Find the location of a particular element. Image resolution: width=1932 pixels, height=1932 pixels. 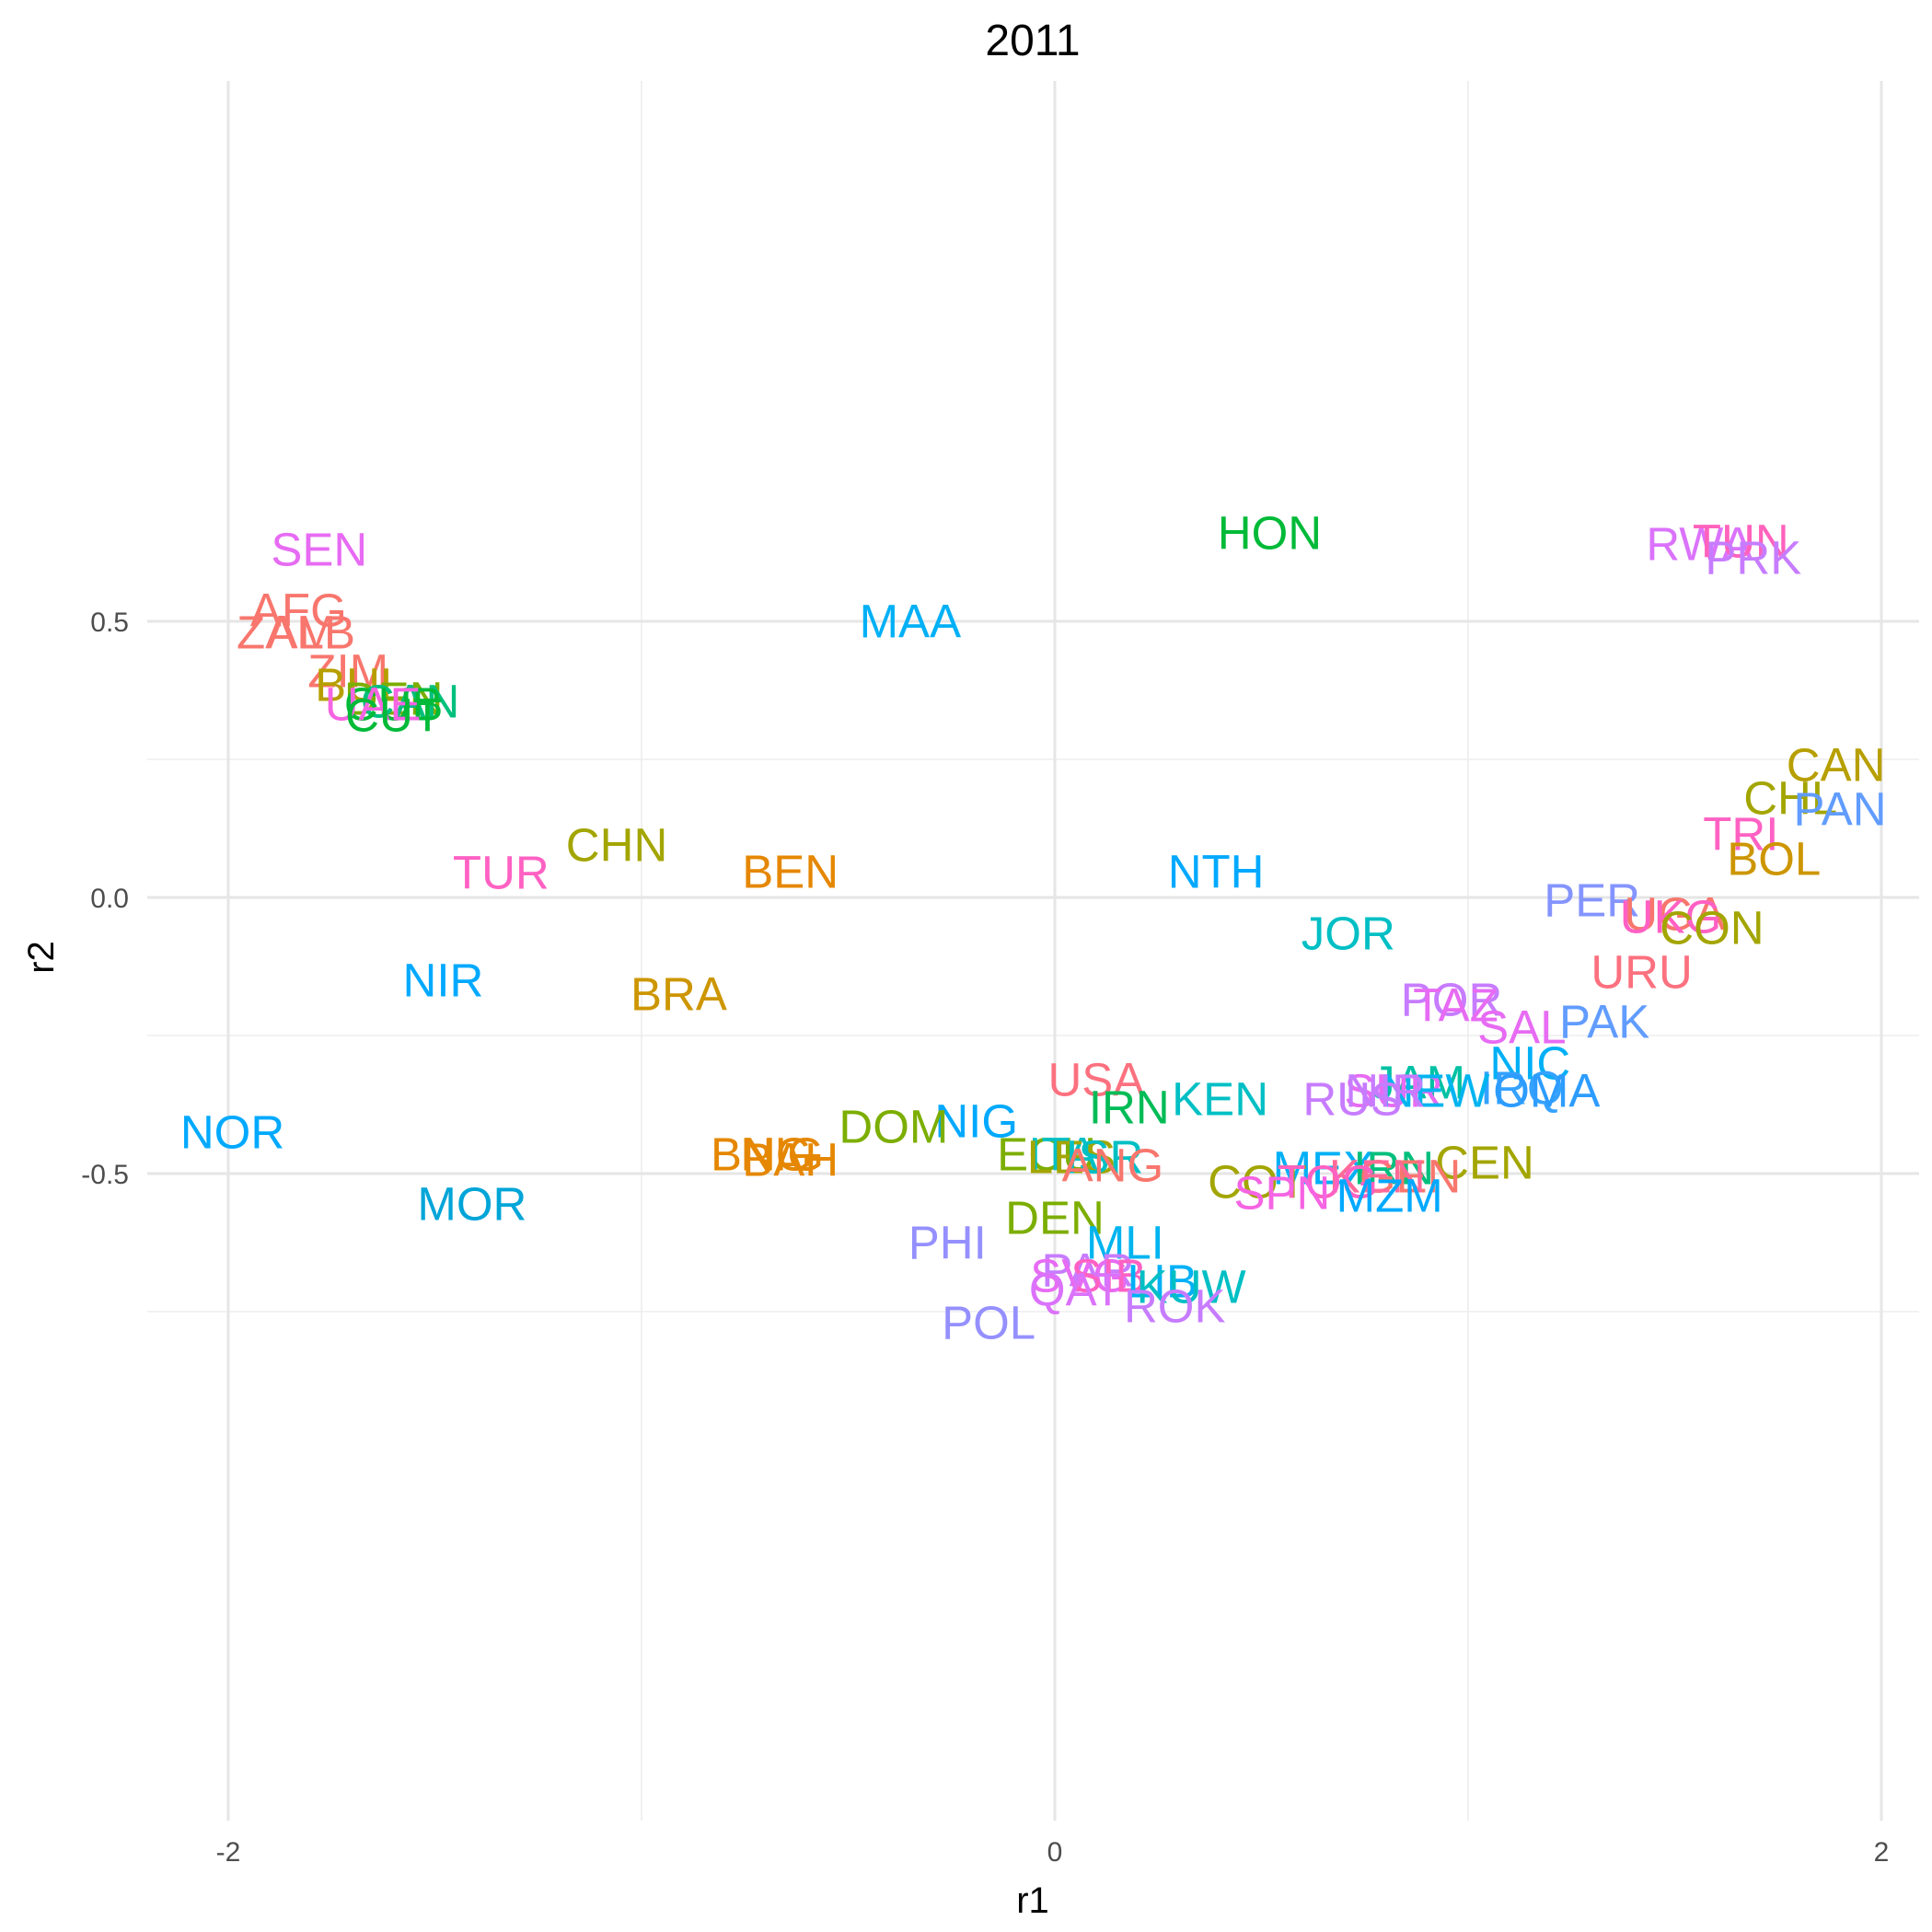

point-label-afg: AFG is located at coordinates (299, 611).